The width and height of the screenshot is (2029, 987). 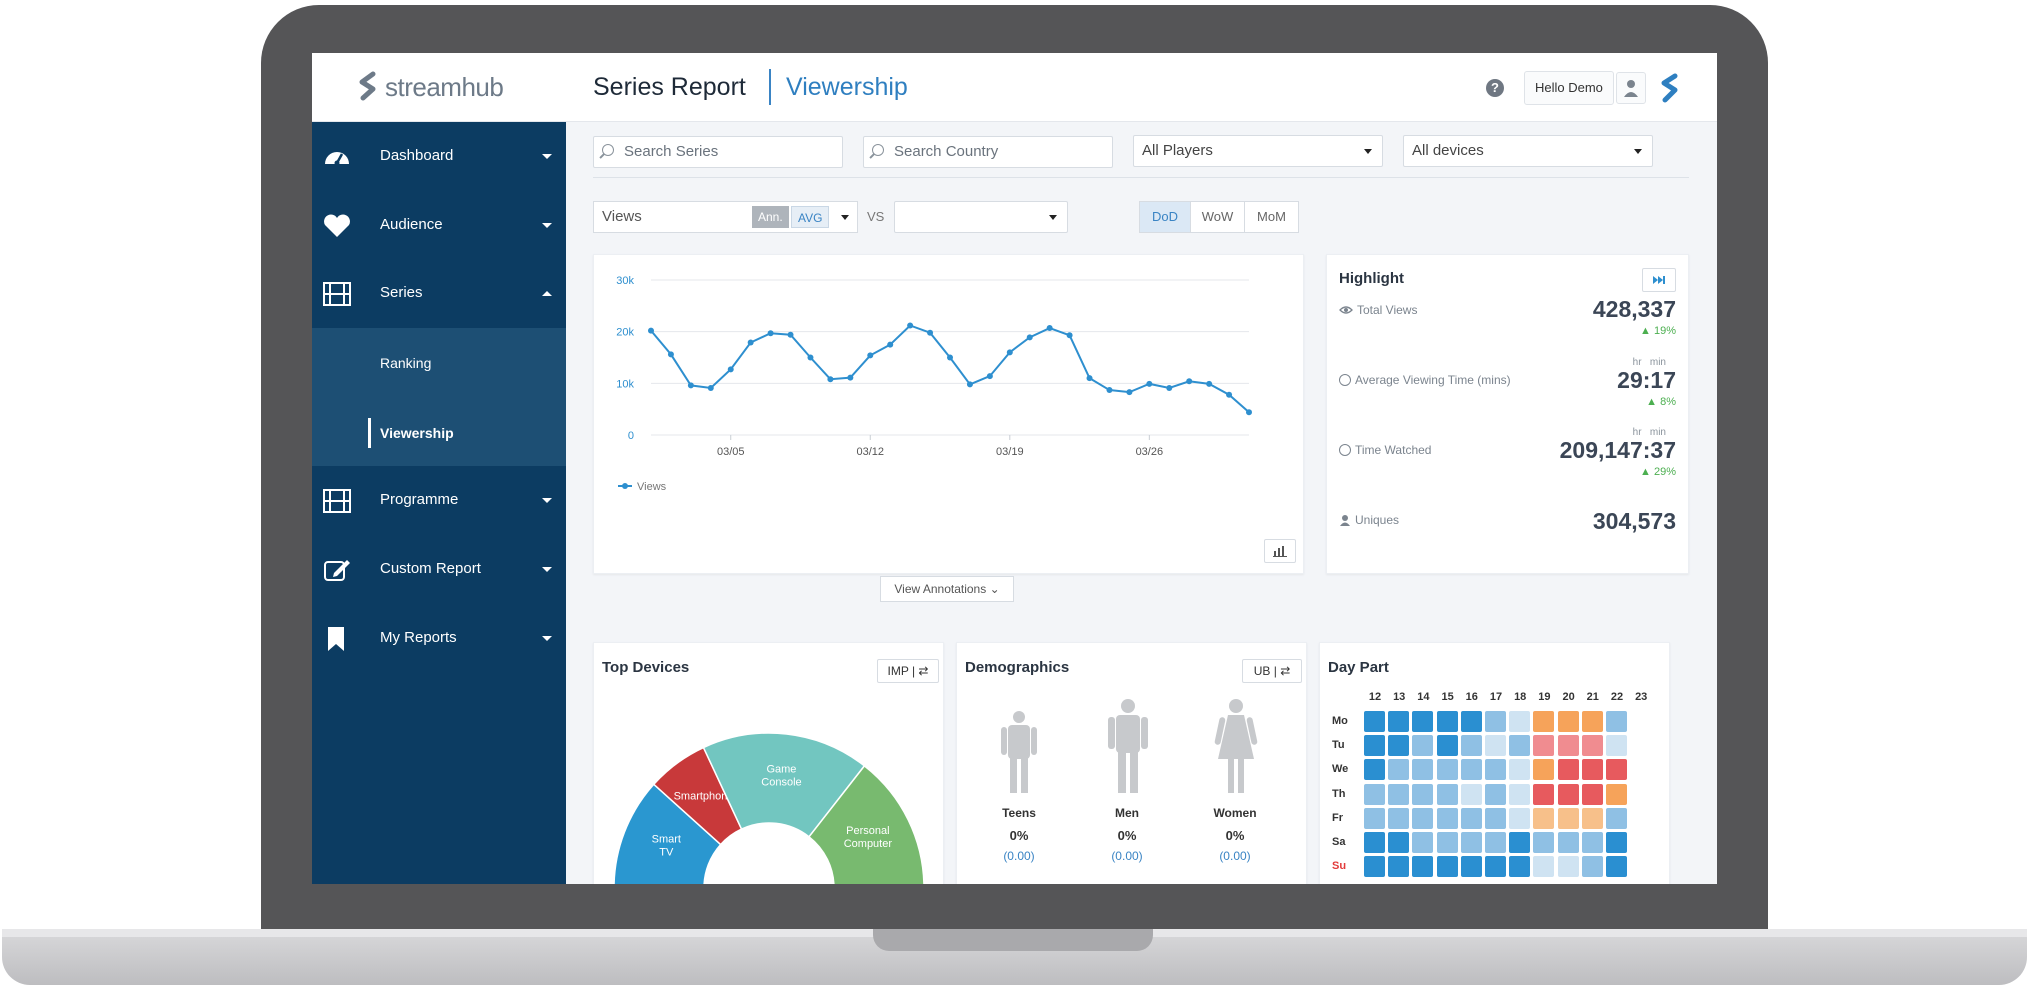 I want to click on view-annotations-button: View Annotations ⌄, so click(x=947, y=589).